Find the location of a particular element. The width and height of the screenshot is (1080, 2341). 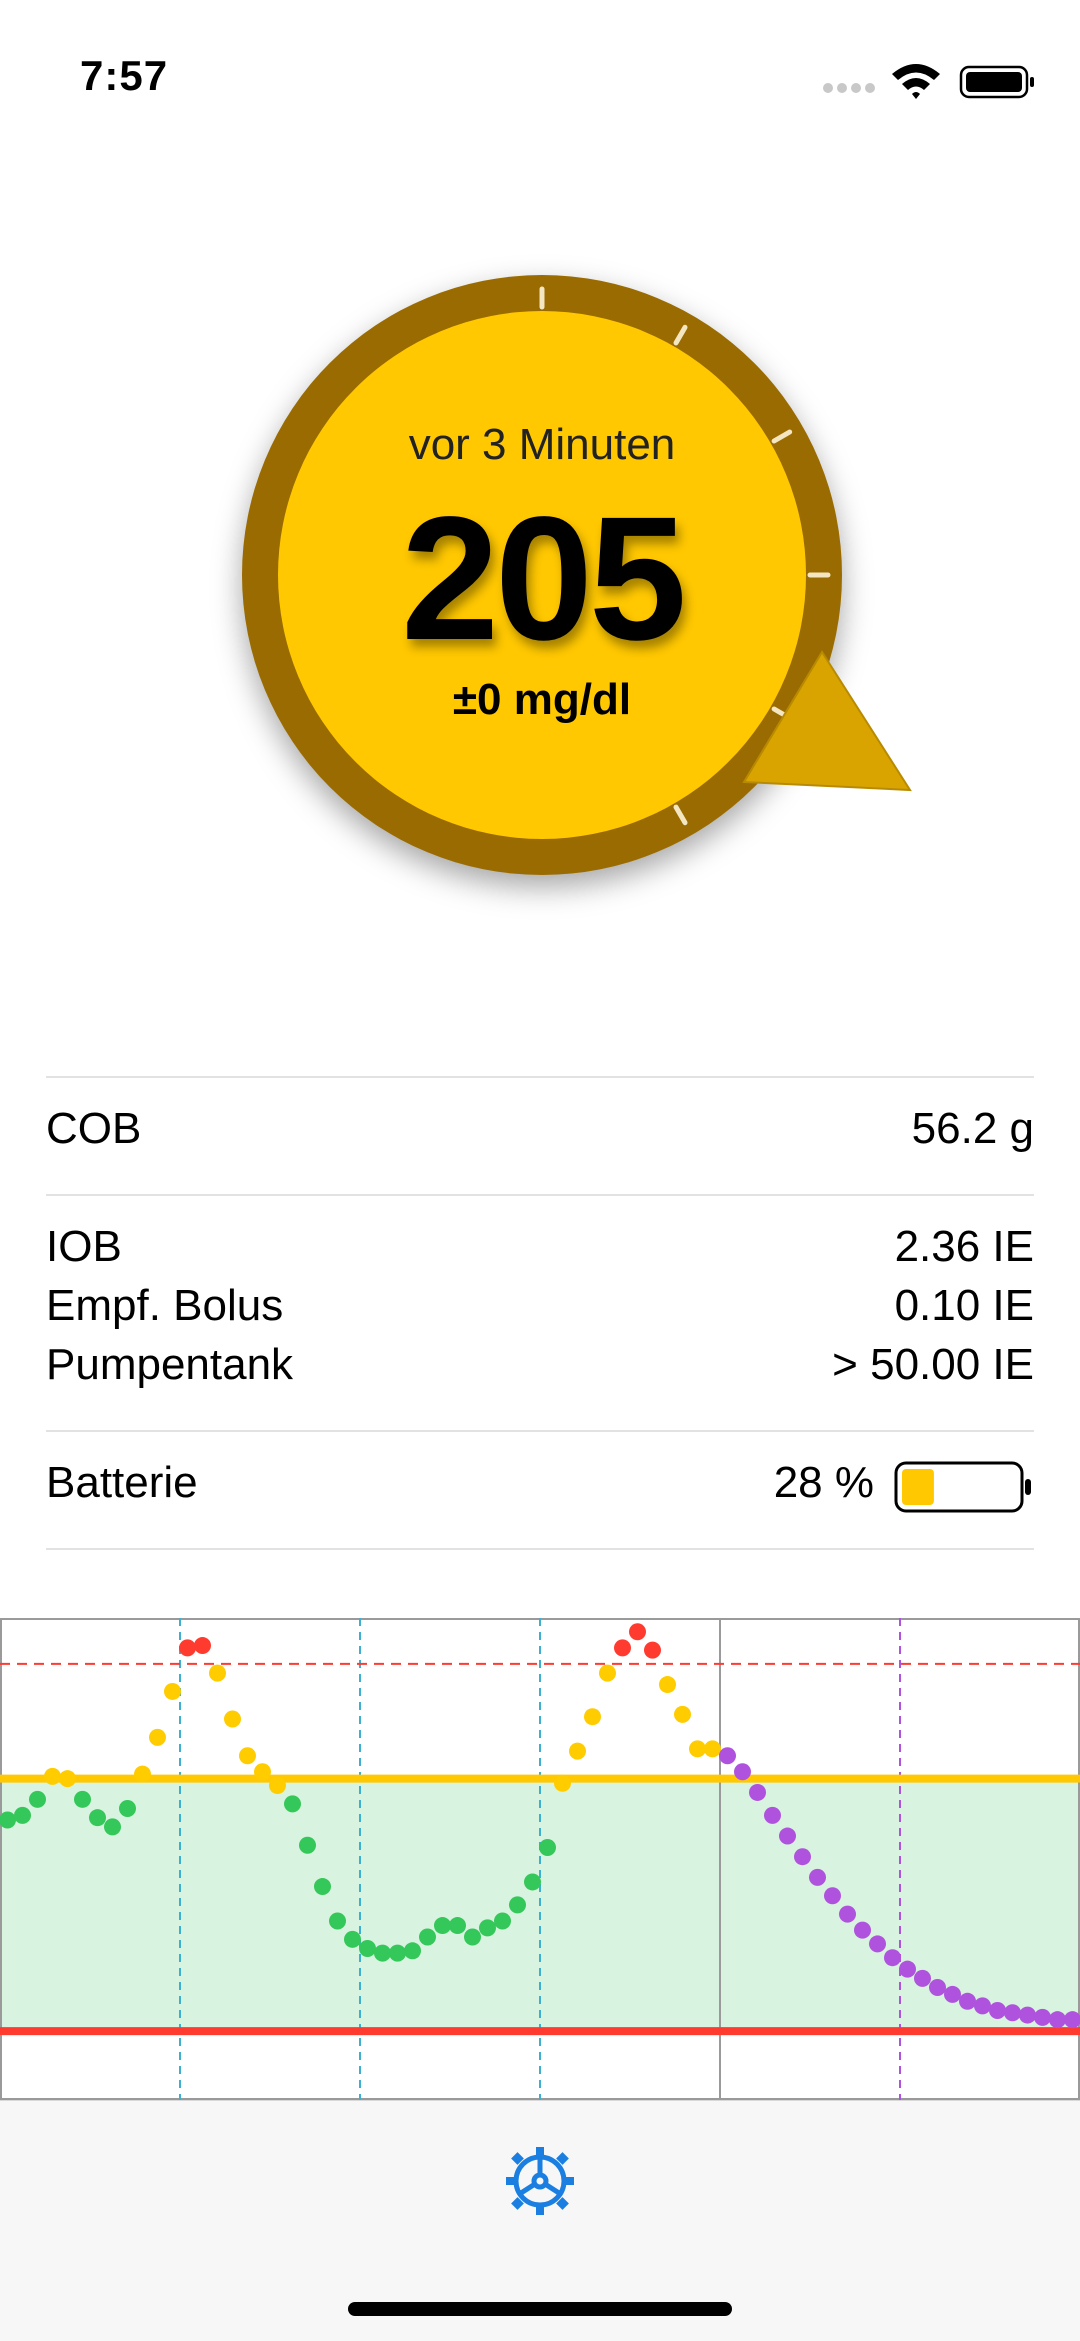

glucose-delta: ±0 mg/dl is located at coordinates (542, 699).